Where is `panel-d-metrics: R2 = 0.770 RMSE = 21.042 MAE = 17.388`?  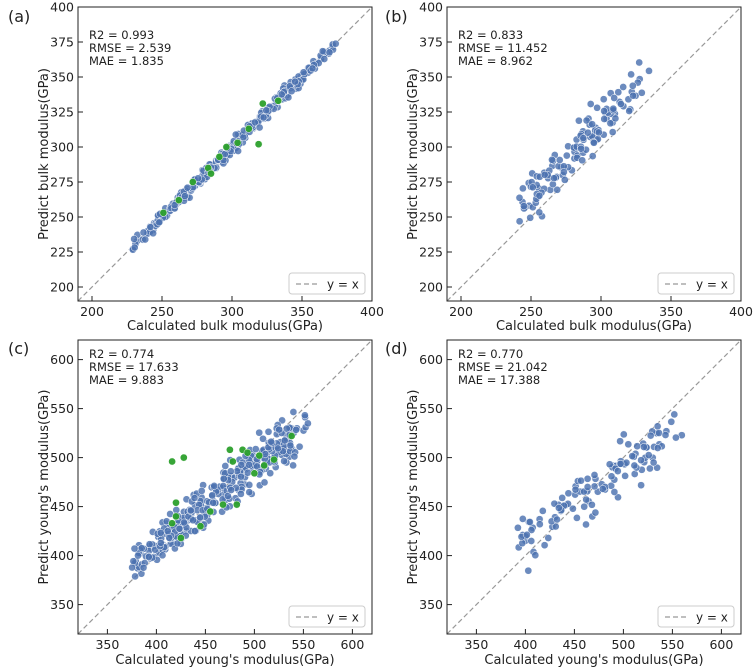 panel-d-metrics: R2 = 0.770 RMSE = 21.042 MAE = 17.388 is located at coordinates (503, 367).